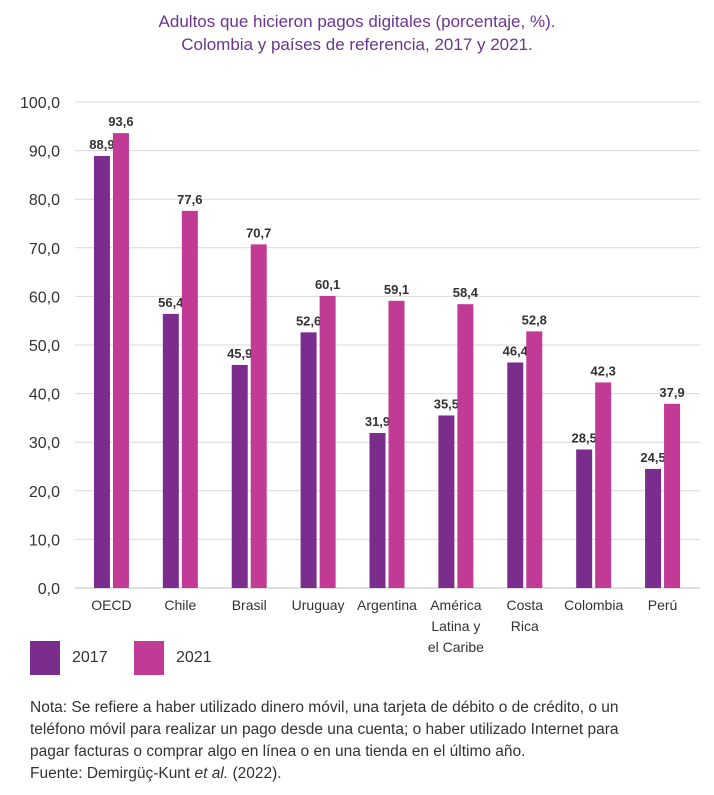 This screenshot has height=795, width=714. What do you see at coordinates (69, 658) in the screenshot?
I see `legend-item-2017: 2017` at bounding box center [69, 658].